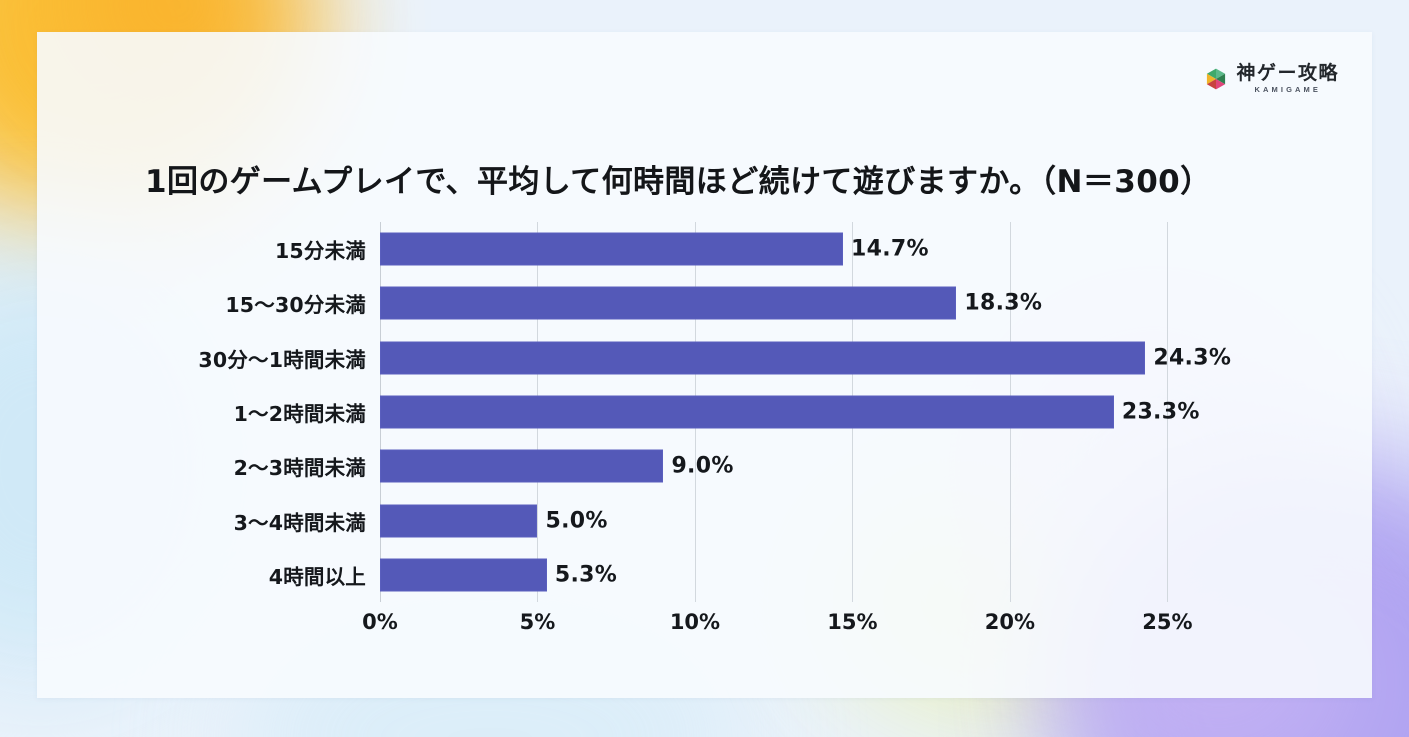 The width and height of the screenshot is (1409, 737). What do you see at coordinates (695, 622) in the screenshot?
I see `x-axis-tick-label: 10%` at bounding box center [695, 622].